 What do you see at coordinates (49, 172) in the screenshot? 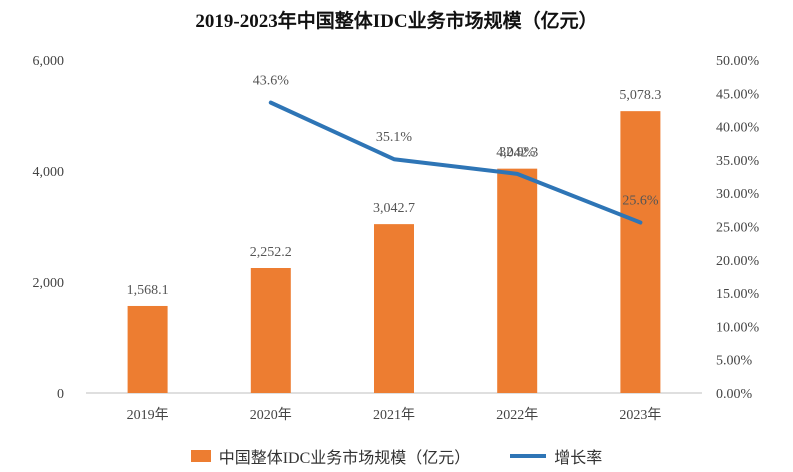
I see `left-axis-tick-label: 4,000` at bounding box center [49, 172].